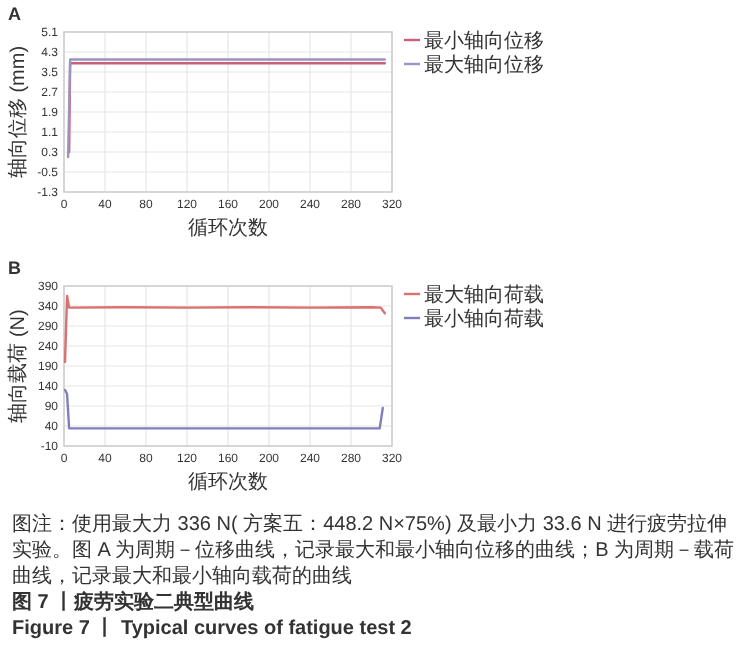 The image size is (752, 670). Describe the element at coordinates (484, 295) in the screenshot. I see `legend-label: 最大轴向荷载` at that location.